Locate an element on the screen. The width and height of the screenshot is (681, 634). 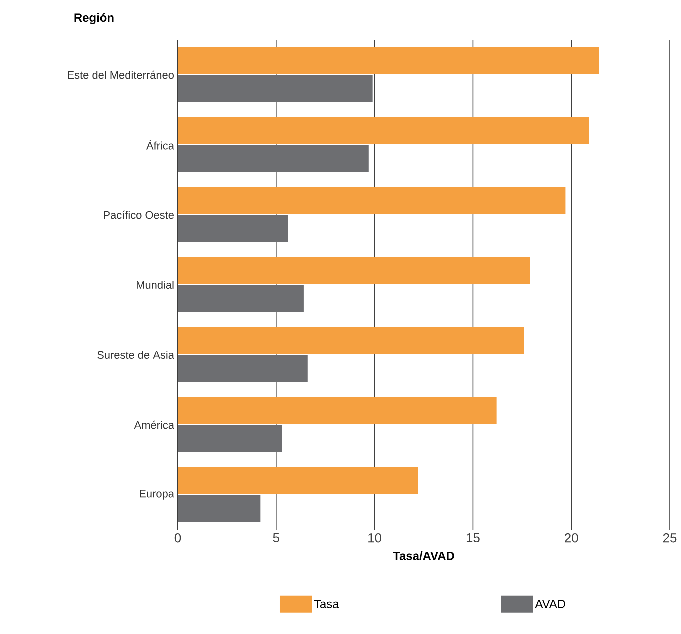
x-tick-label: 0 is located at coordinates (178, 538).